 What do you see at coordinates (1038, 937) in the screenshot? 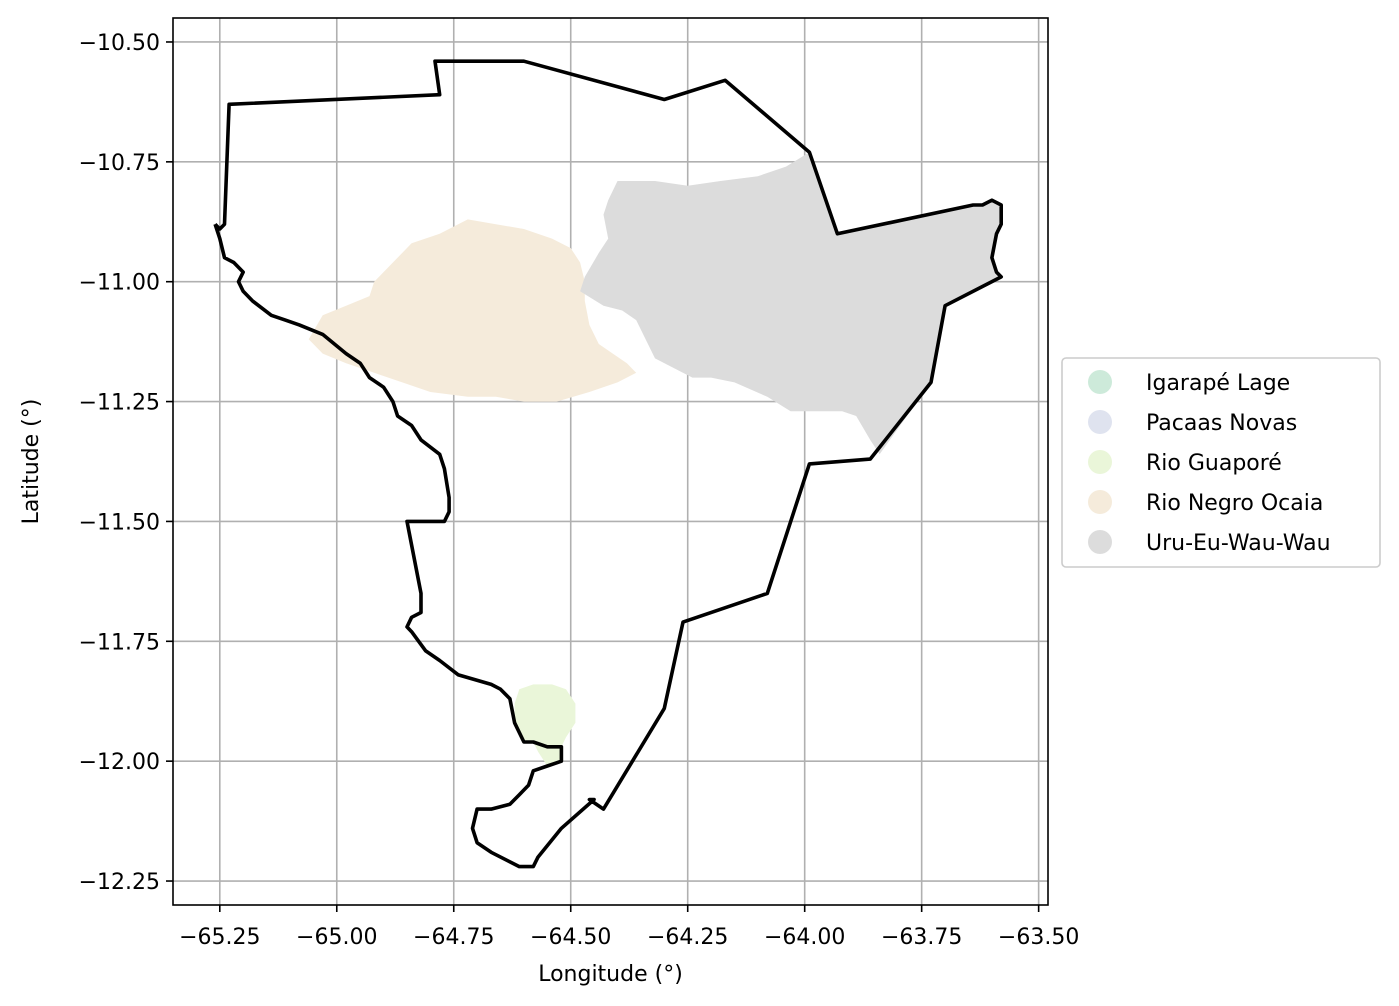
I see `x-tick-label-7: −63.50` at bounding box center [1038, 937].